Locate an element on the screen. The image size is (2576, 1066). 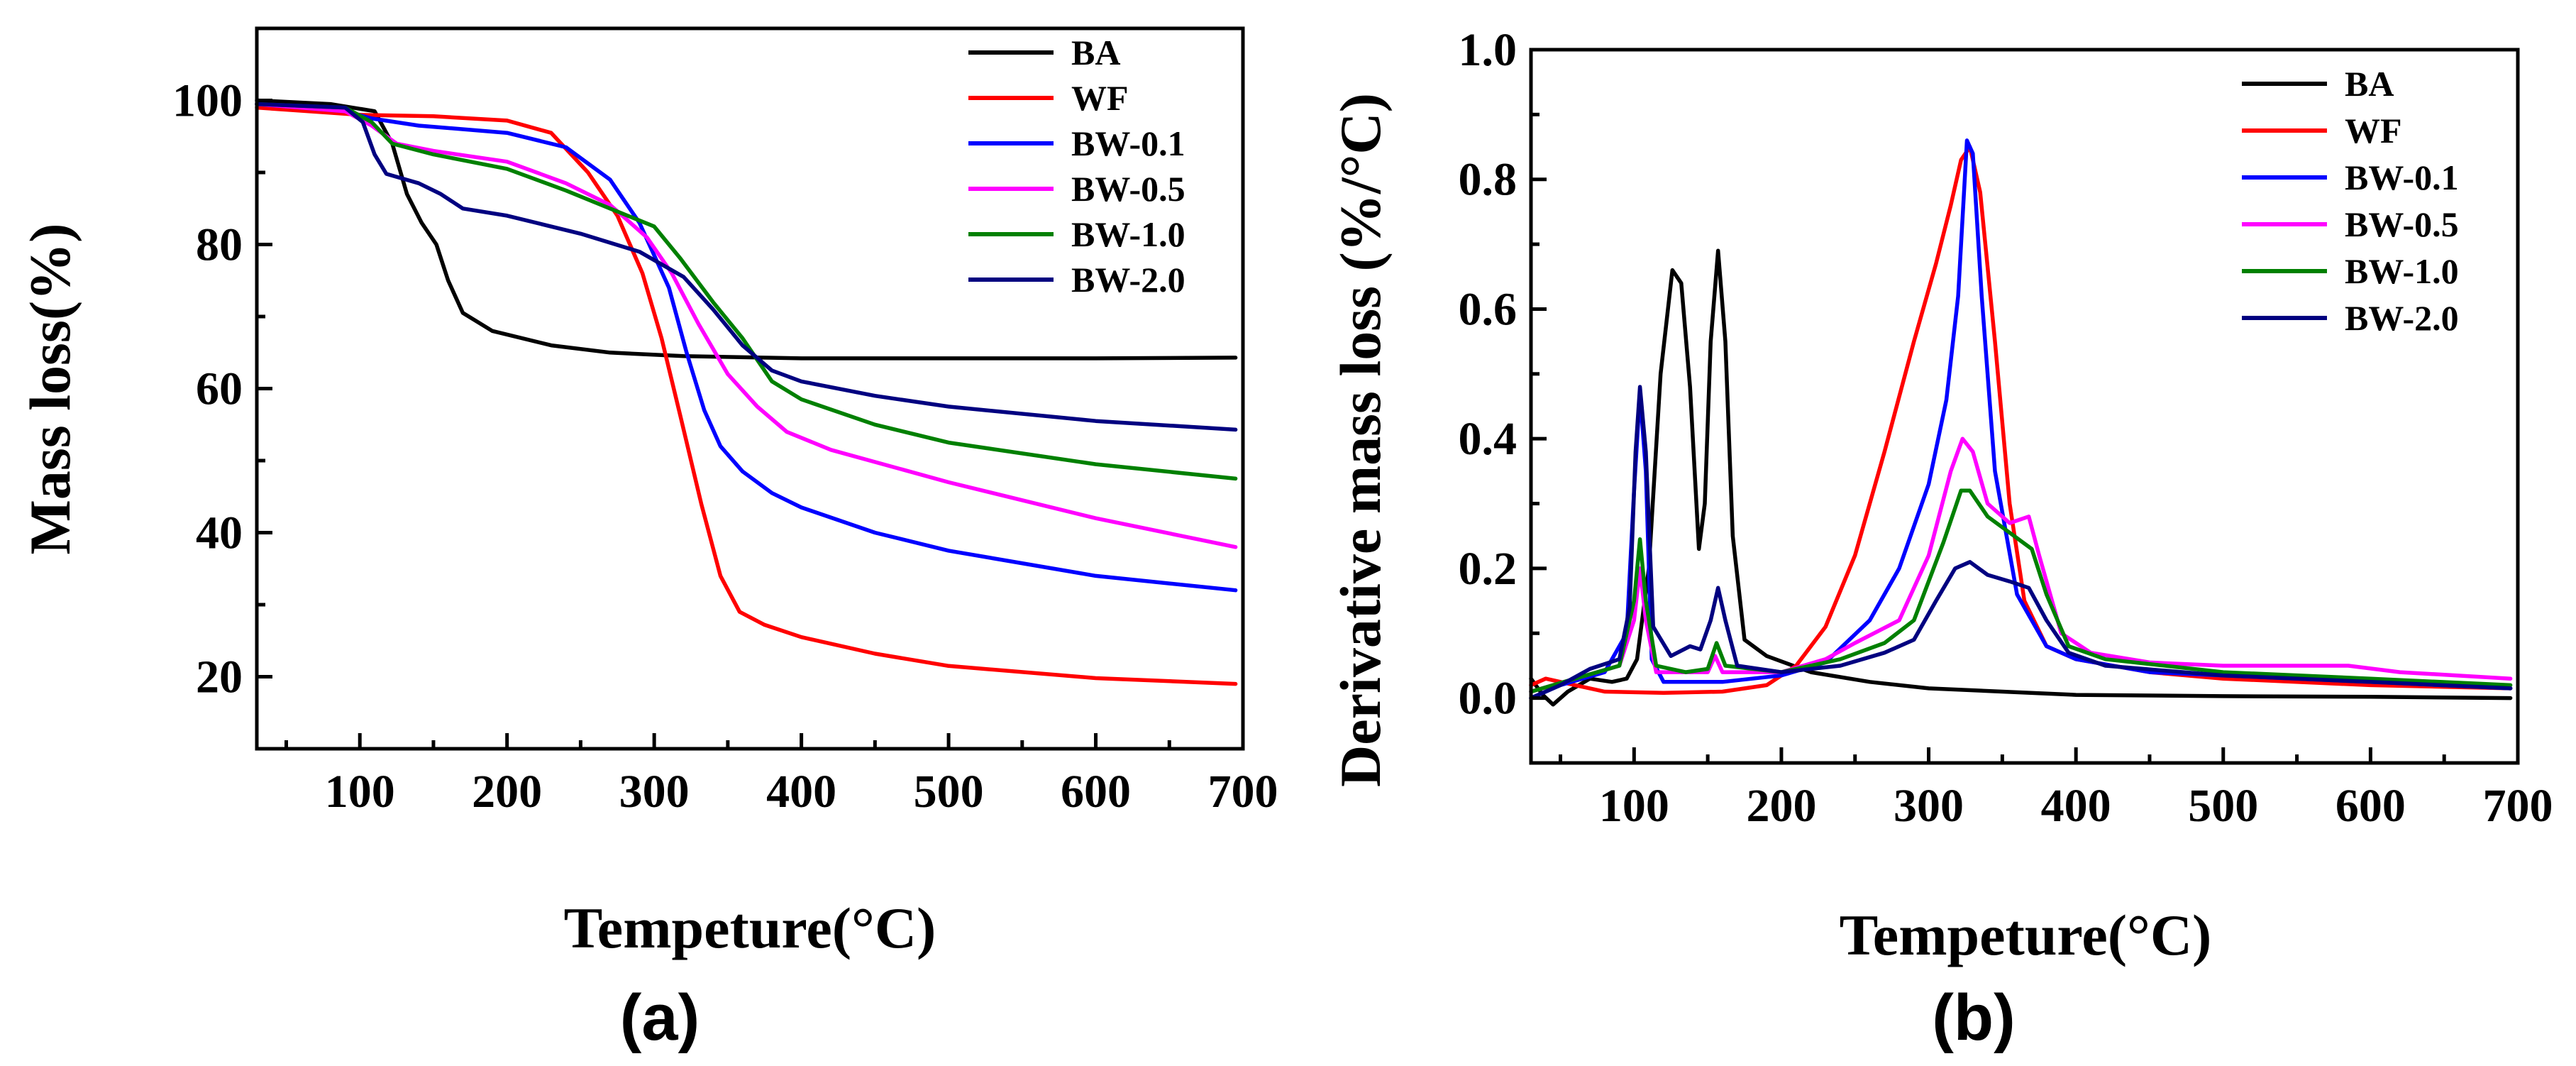
panel-b-y-tick-label: 0.8 is located at coordinates (1488, 180).